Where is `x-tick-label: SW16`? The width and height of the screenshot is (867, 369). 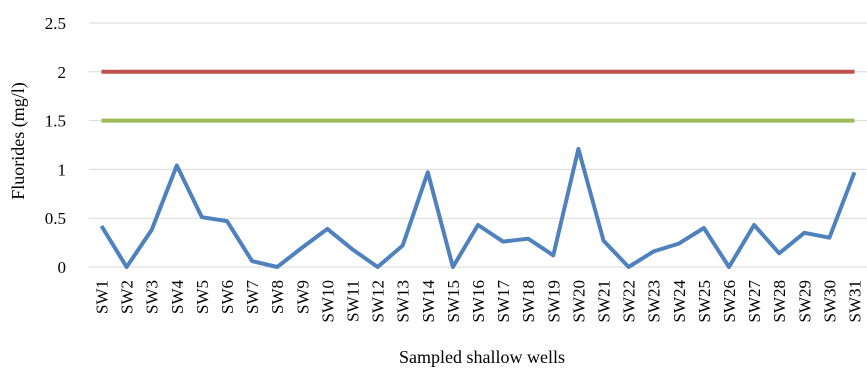
x-tick-label: SW16 is located at coordinates (478, 301).